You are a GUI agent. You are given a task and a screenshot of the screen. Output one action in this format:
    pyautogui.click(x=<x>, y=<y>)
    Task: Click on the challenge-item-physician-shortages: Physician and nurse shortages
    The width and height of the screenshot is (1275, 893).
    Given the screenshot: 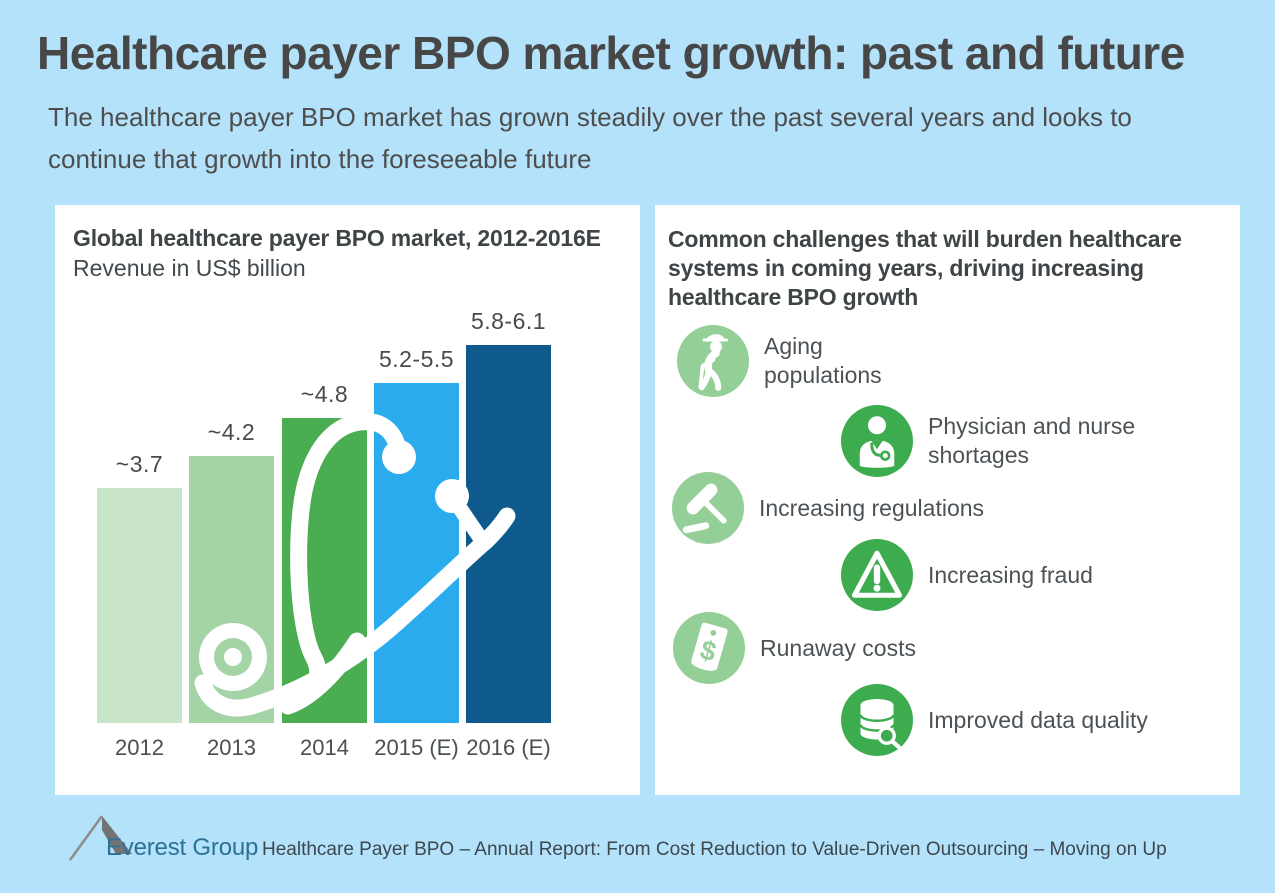 What is the action you would take?
    pyautogui.click(x=988, y=441)
    